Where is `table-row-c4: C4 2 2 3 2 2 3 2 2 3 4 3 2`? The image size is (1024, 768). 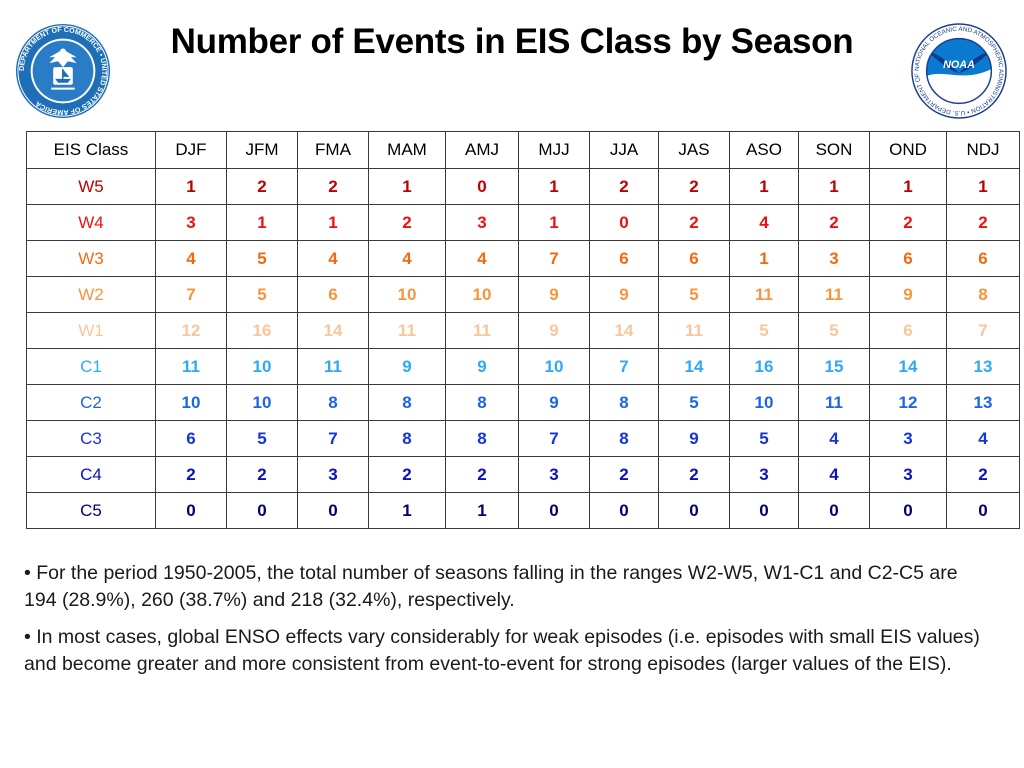 table-row-c4: C4 2 2 3 2 2 3 2 2 3 4 3 2 is located at coordinates (523, 474).